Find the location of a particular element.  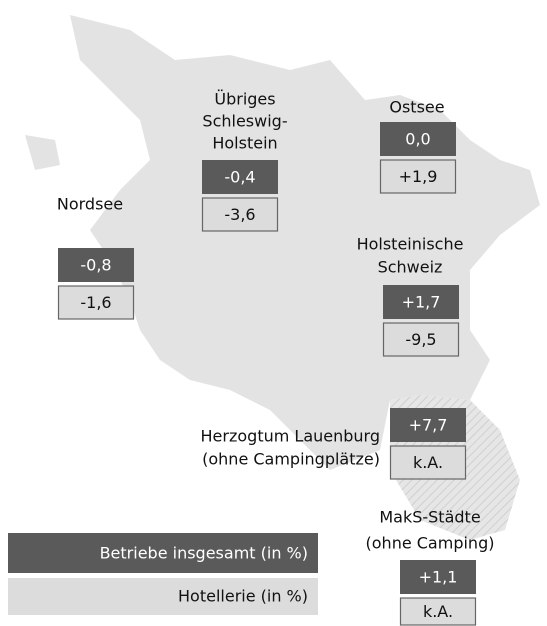

region-name: Schweiz is located at coordinates (410, 267).